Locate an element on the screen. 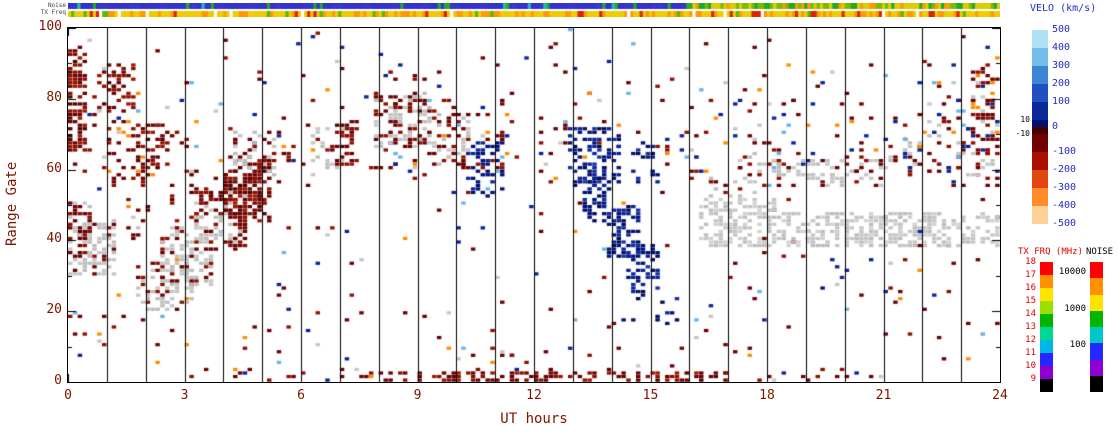 This screenshot has width=1118, height=435. x-tick-label: 18 is located at coordinates (767, 395).